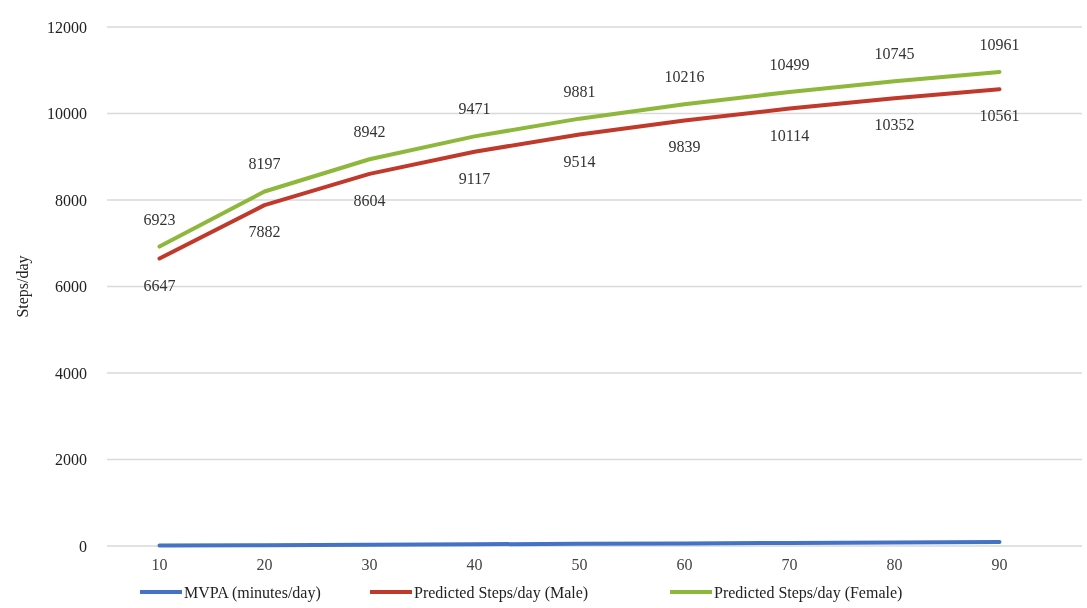 This screenshot has height=608, width=1087. I want to click on x-tick-label: 90, so click(999, 564).